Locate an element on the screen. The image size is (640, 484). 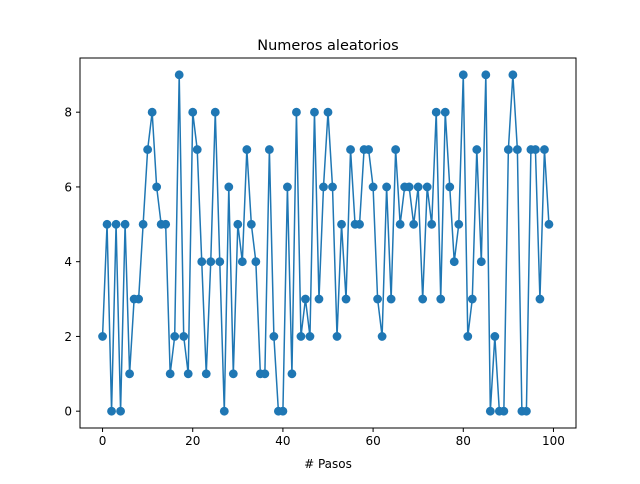
x-tick-label: 20 is located at coordinates (192, 441).